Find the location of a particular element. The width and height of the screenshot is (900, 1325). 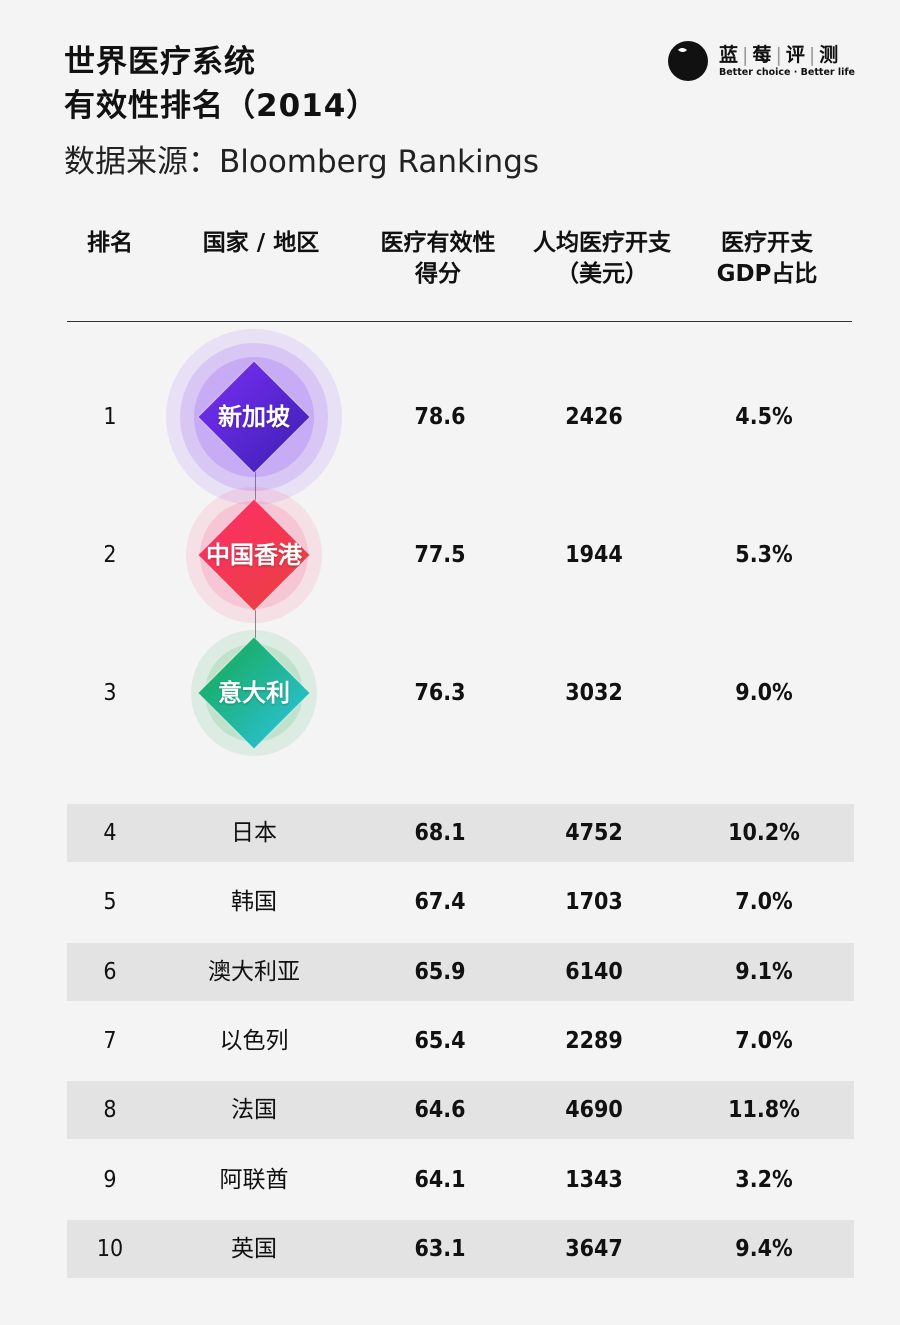

score-cell: 76.3 is located at coordinates (440, 693).